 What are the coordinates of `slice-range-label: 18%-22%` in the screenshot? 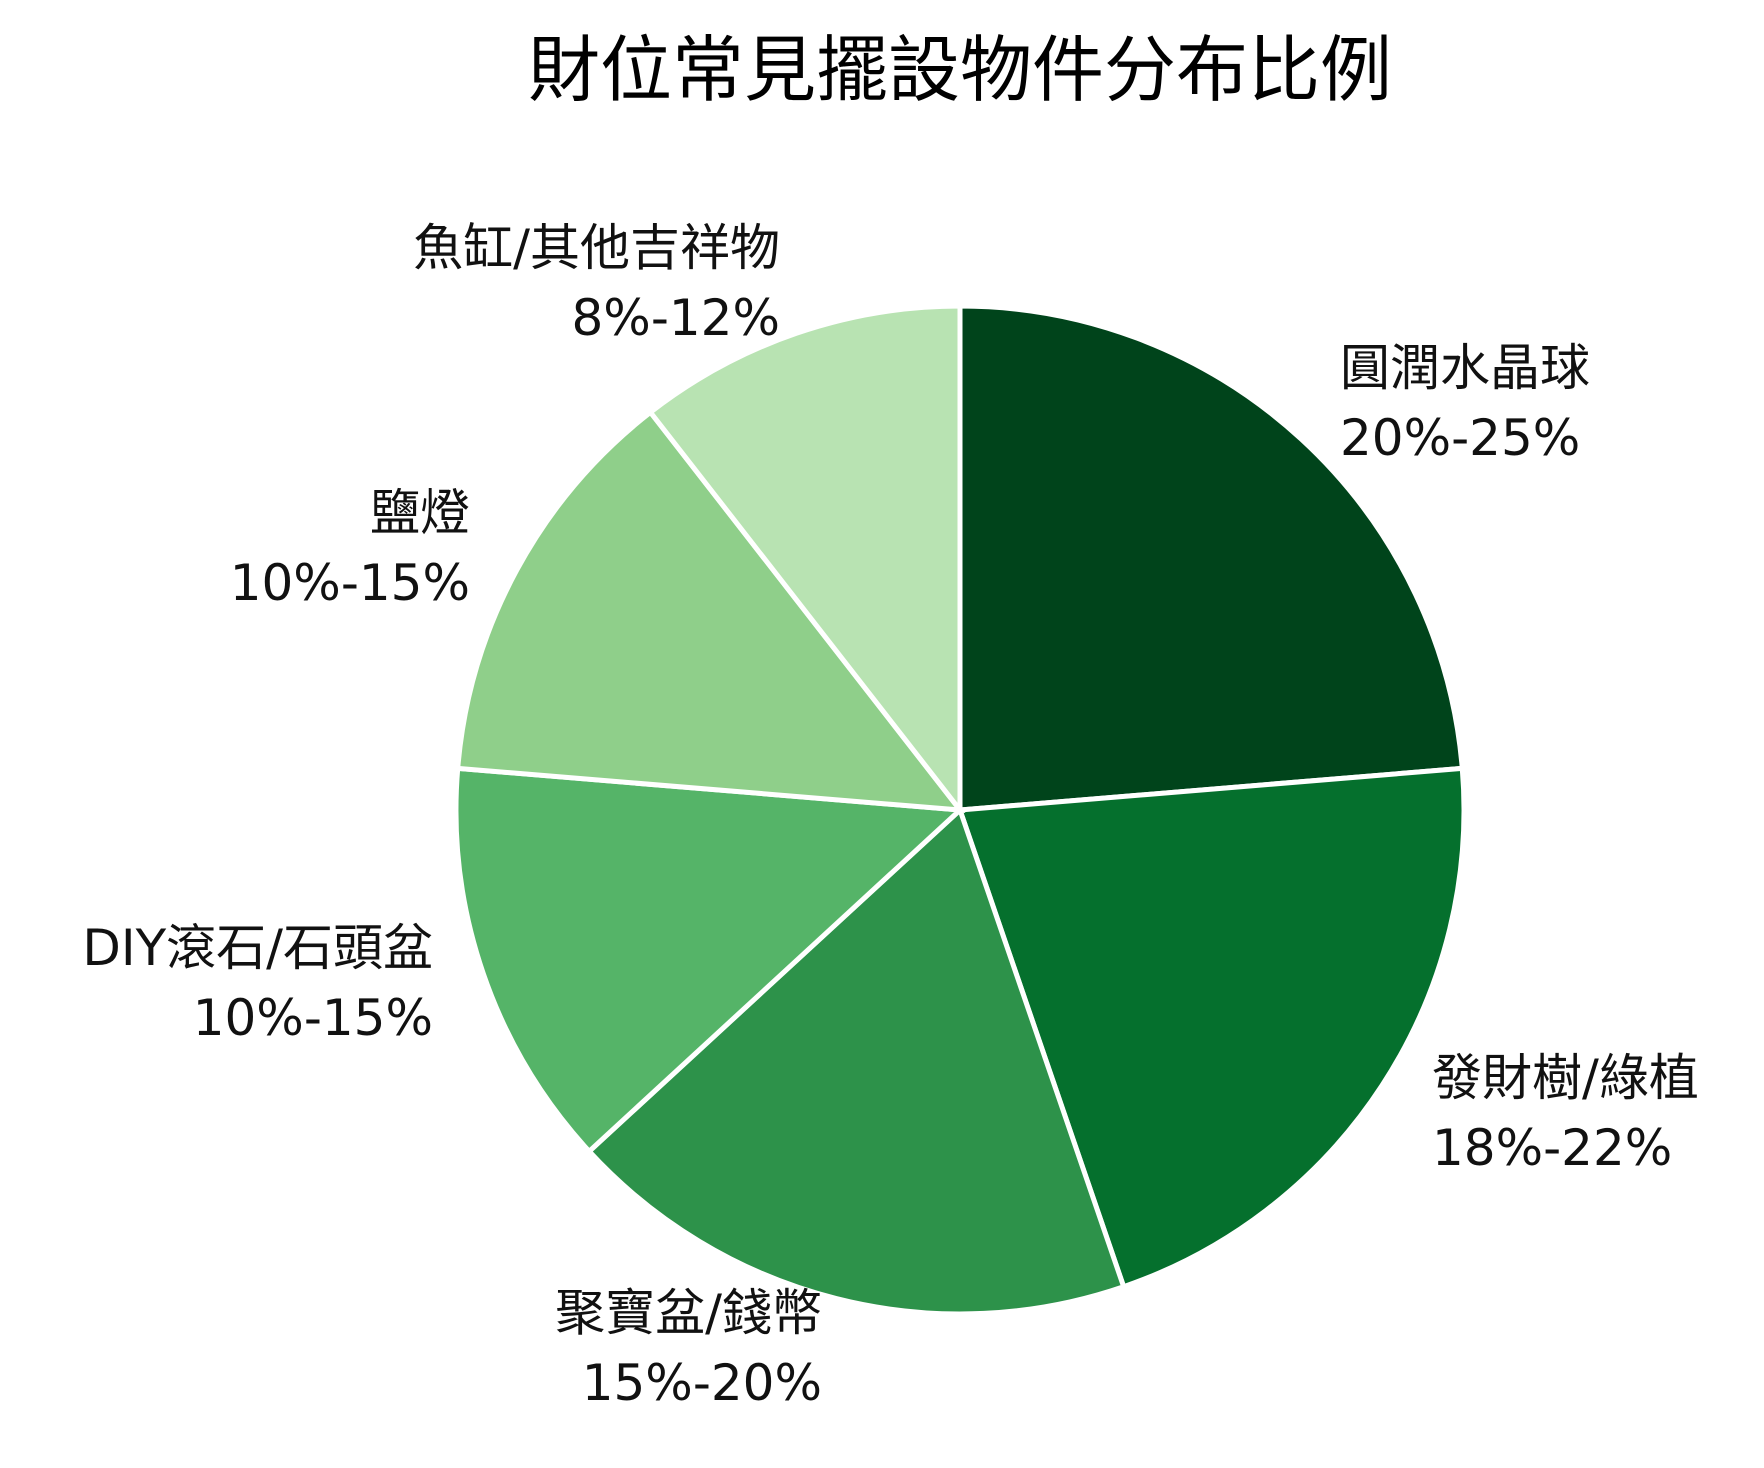 It's located at (1552, 1148).